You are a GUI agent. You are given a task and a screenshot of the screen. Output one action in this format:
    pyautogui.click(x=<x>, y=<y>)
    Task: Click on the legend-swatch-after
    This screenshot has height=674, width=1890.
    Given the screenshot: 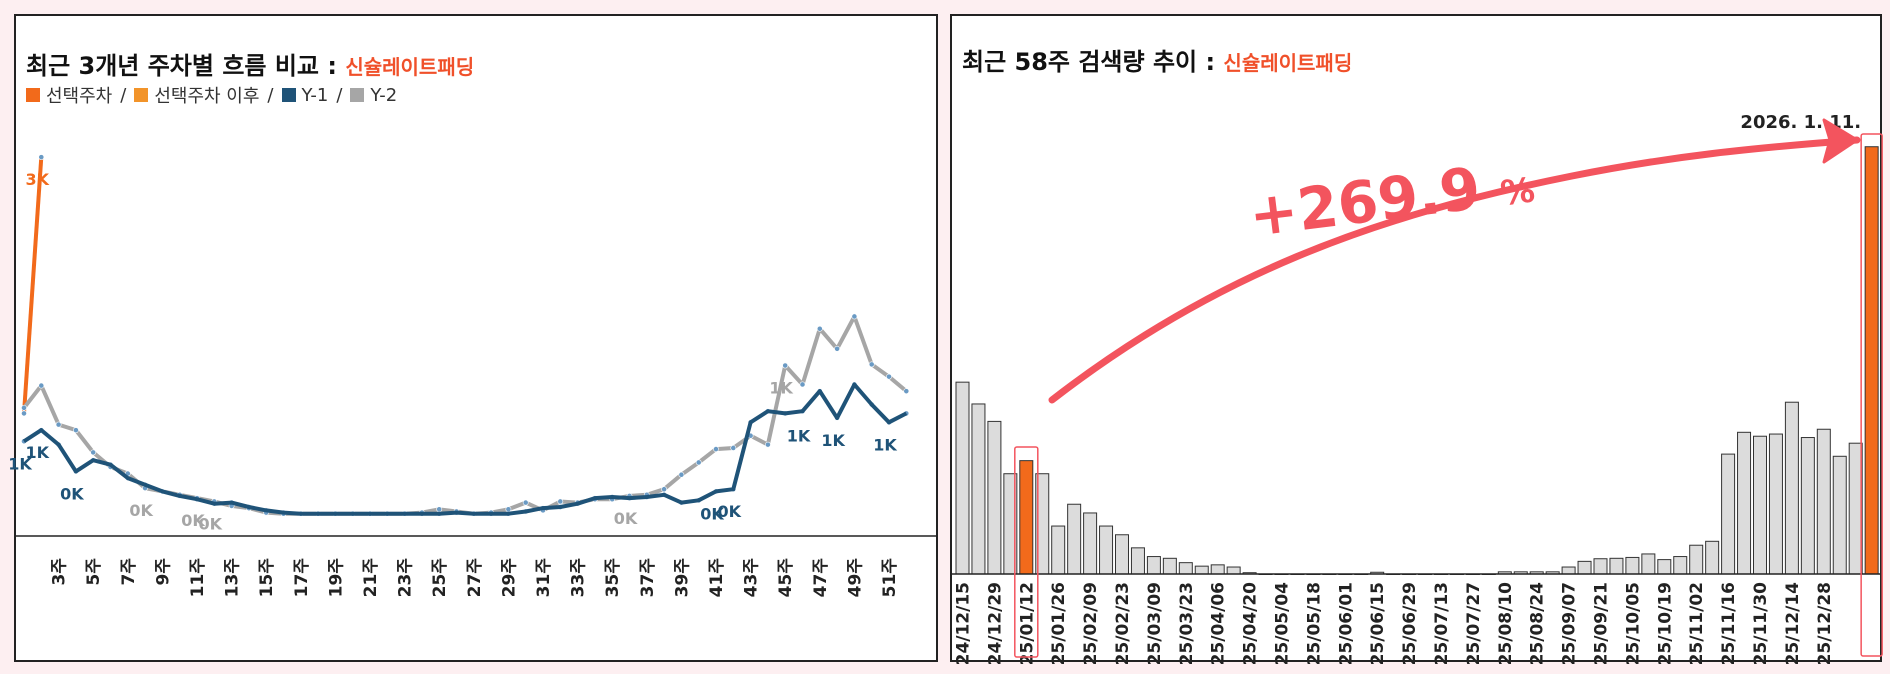 What is the action you would take?
    pyautogui.click(x=141, y=95)
    